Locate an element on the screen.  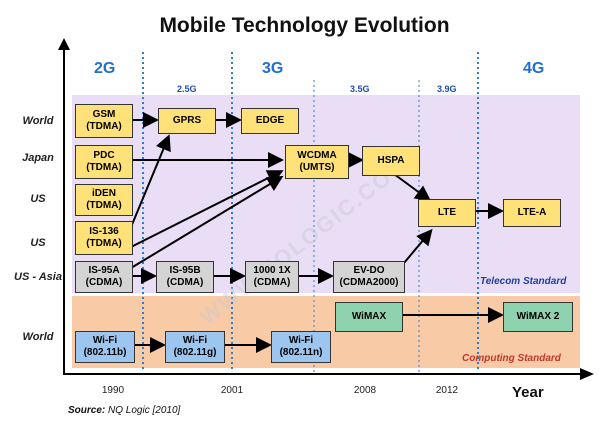
source-label: Source: is located at coordinates (87, 410).